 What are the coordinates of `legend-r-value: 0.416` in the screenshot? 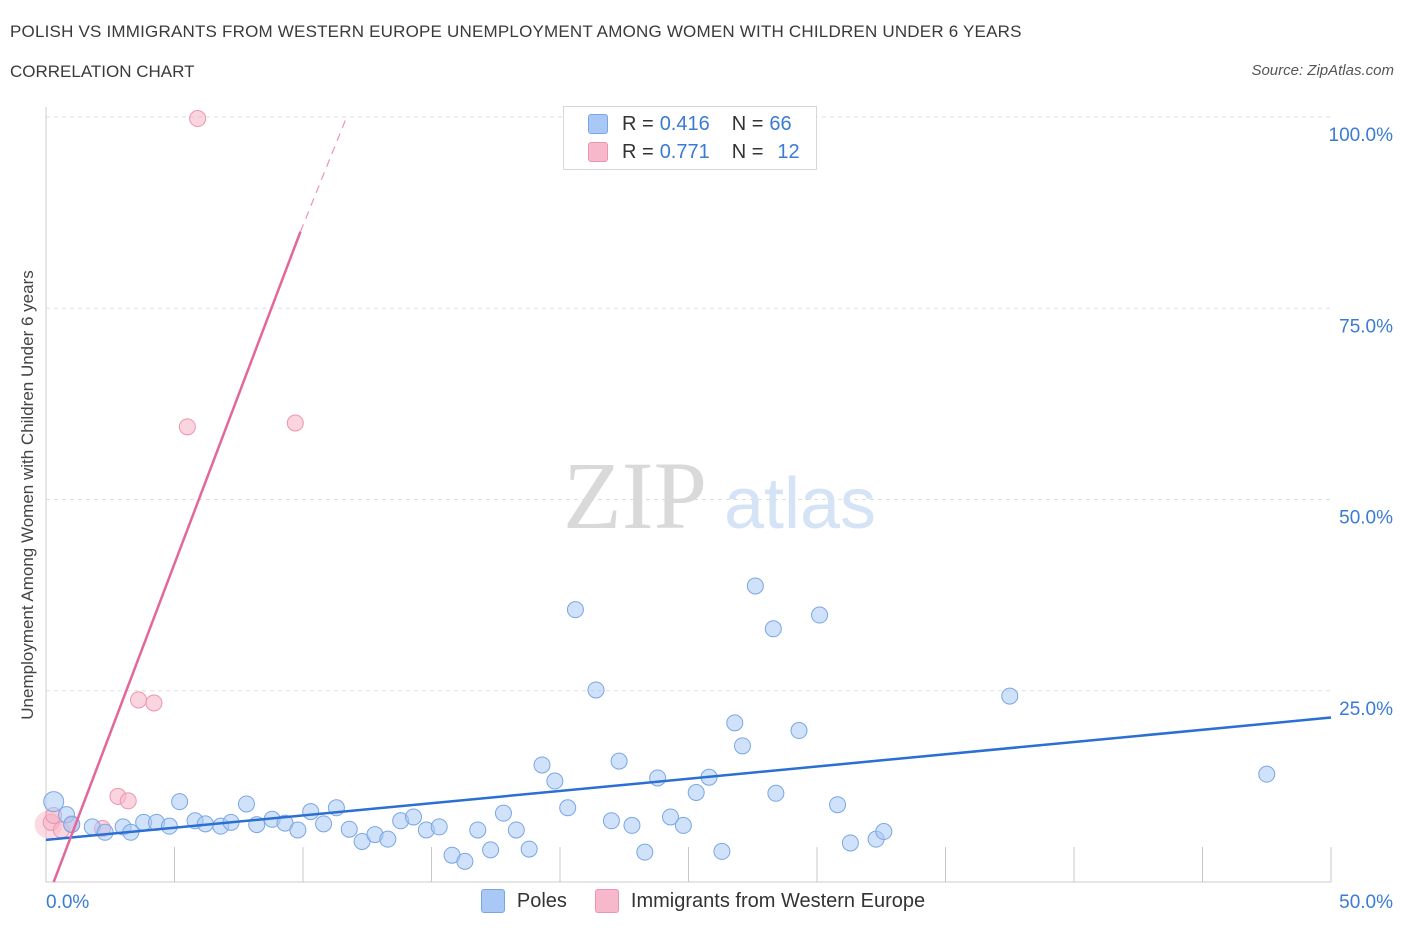 It's located at (684, 123).